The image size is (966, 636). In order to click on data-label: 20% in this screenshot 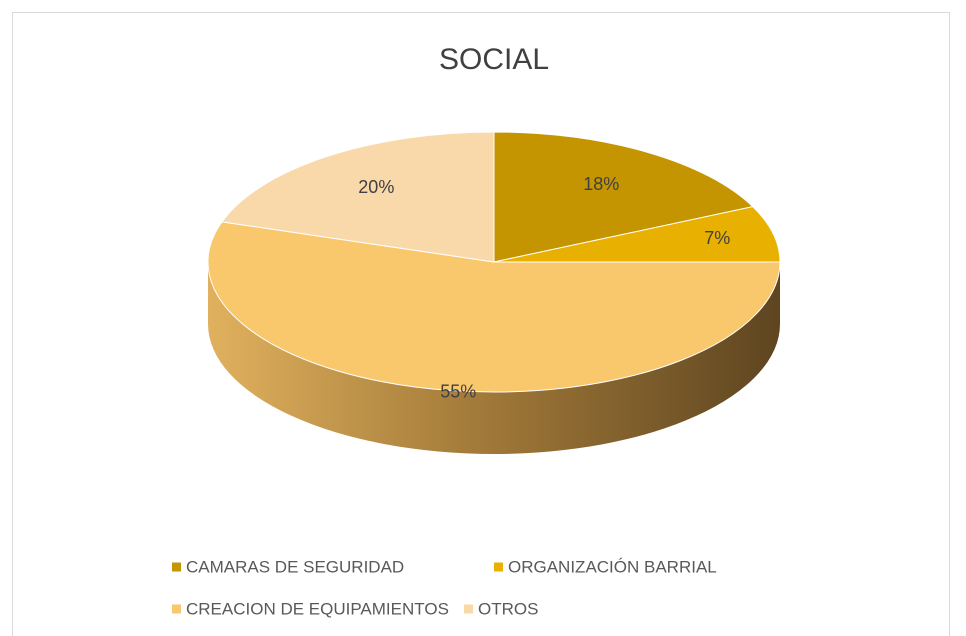, I will do `click(376, 187)`.